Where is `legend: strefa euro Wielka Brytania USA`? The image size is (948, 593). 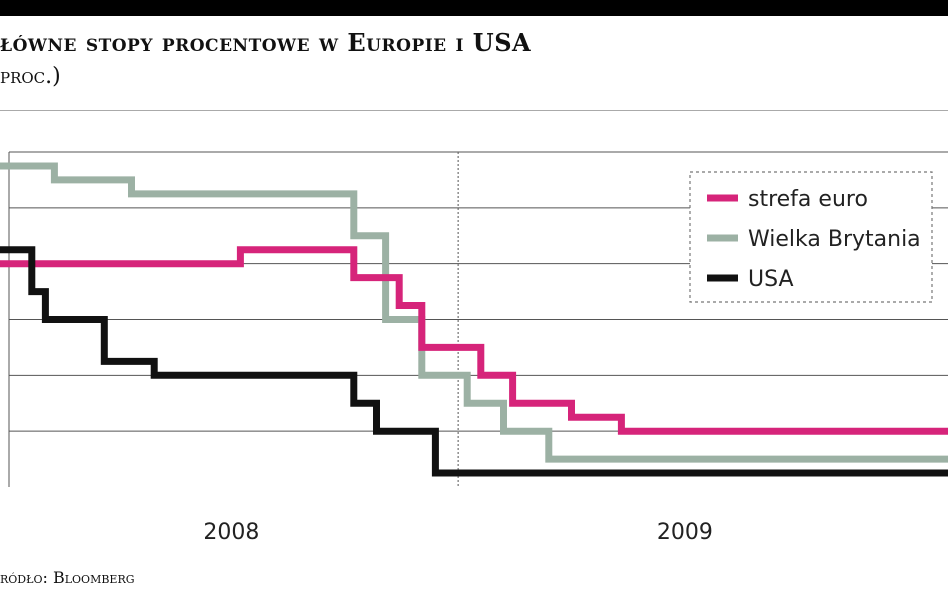 legend: strefa euro Wielka Brytania USA is located at coordinates (811, 237).